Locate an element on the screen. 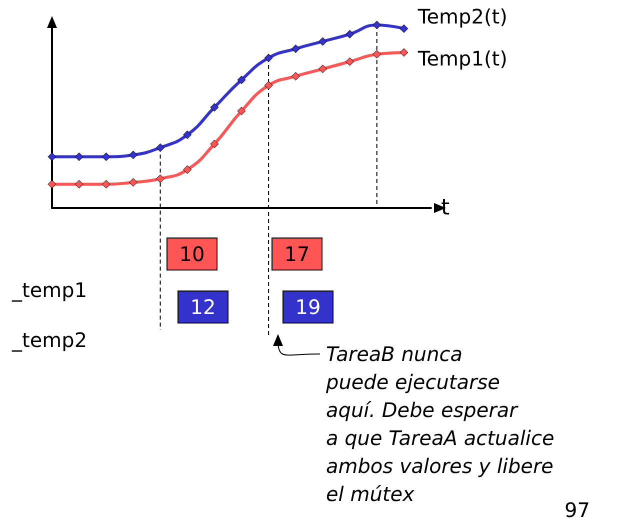 The height and width of the screenshot is (527, 636). text: 17 is located at coordinates (297, 254).